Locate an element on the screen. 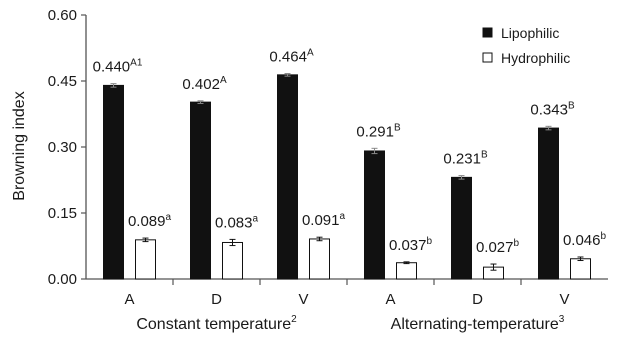  data-label-value: 0.231 is located at coordinates (462, 159).